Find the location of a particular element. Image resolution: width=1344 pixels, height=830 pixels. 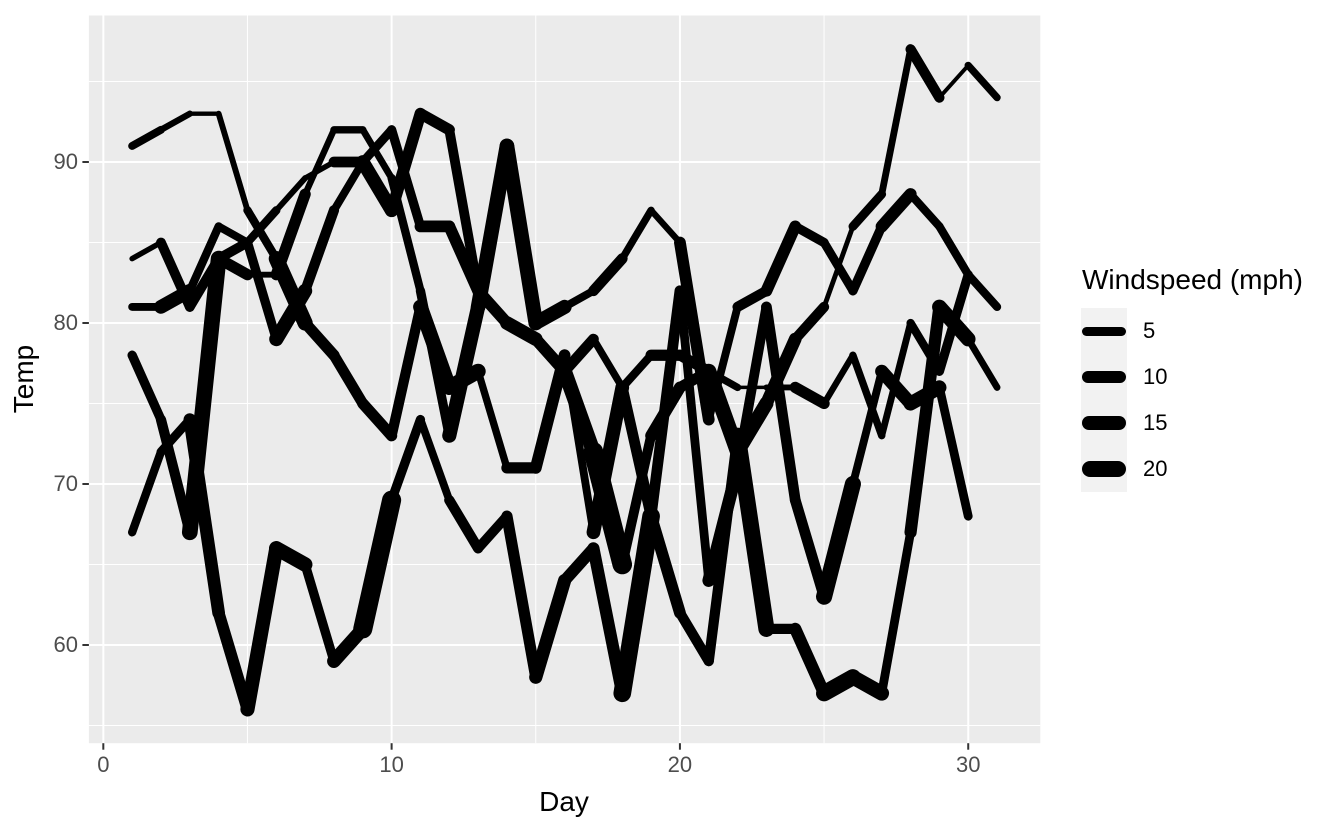

legend-entry-15: 15 is located at coordinates (1211, 423).